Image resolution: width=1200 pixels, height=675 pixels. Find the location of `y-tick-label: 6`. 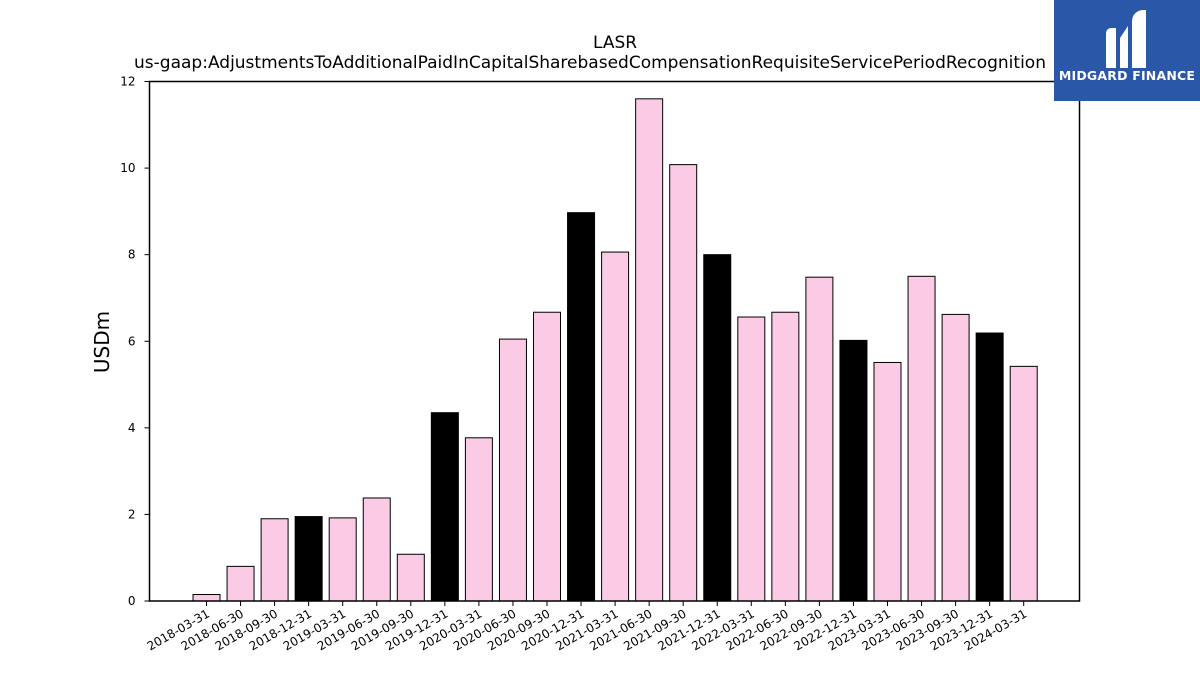

y-tick-label: 6 is located at coordinates (132, 341).